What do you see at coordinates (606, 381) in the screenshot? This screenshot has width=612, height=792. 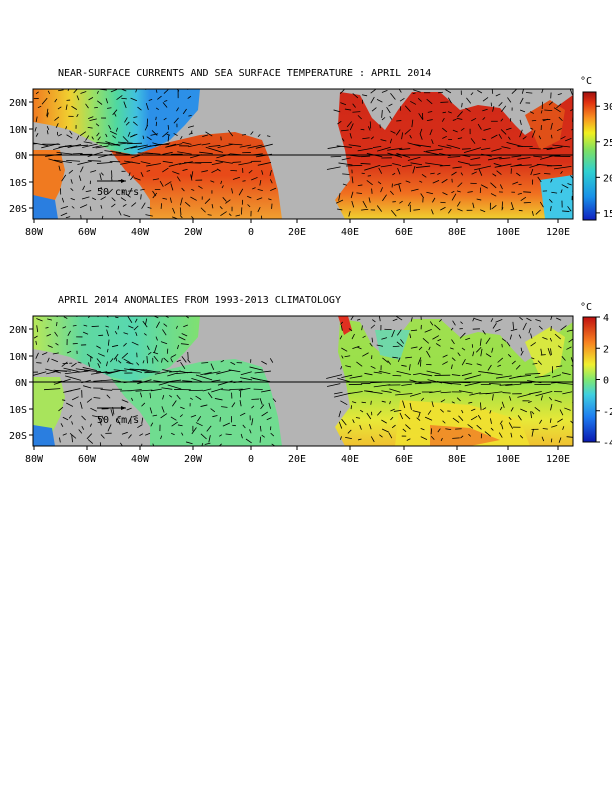 I see `colorbar-tick-label: 0` at bounding box center [606, 381].